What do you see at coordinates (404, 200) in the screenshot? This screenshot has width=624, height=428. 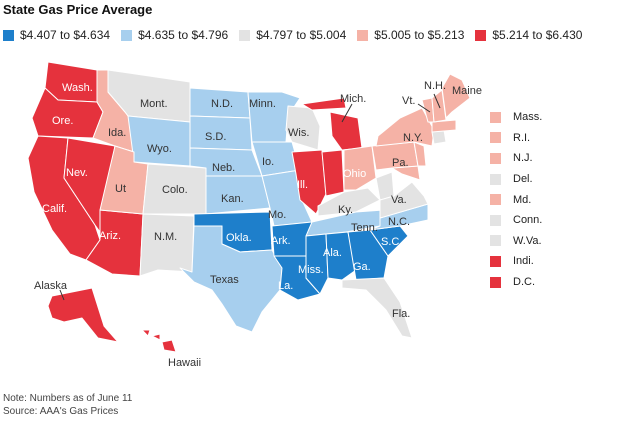 I see `state-va` at bounding box center [404, 200].